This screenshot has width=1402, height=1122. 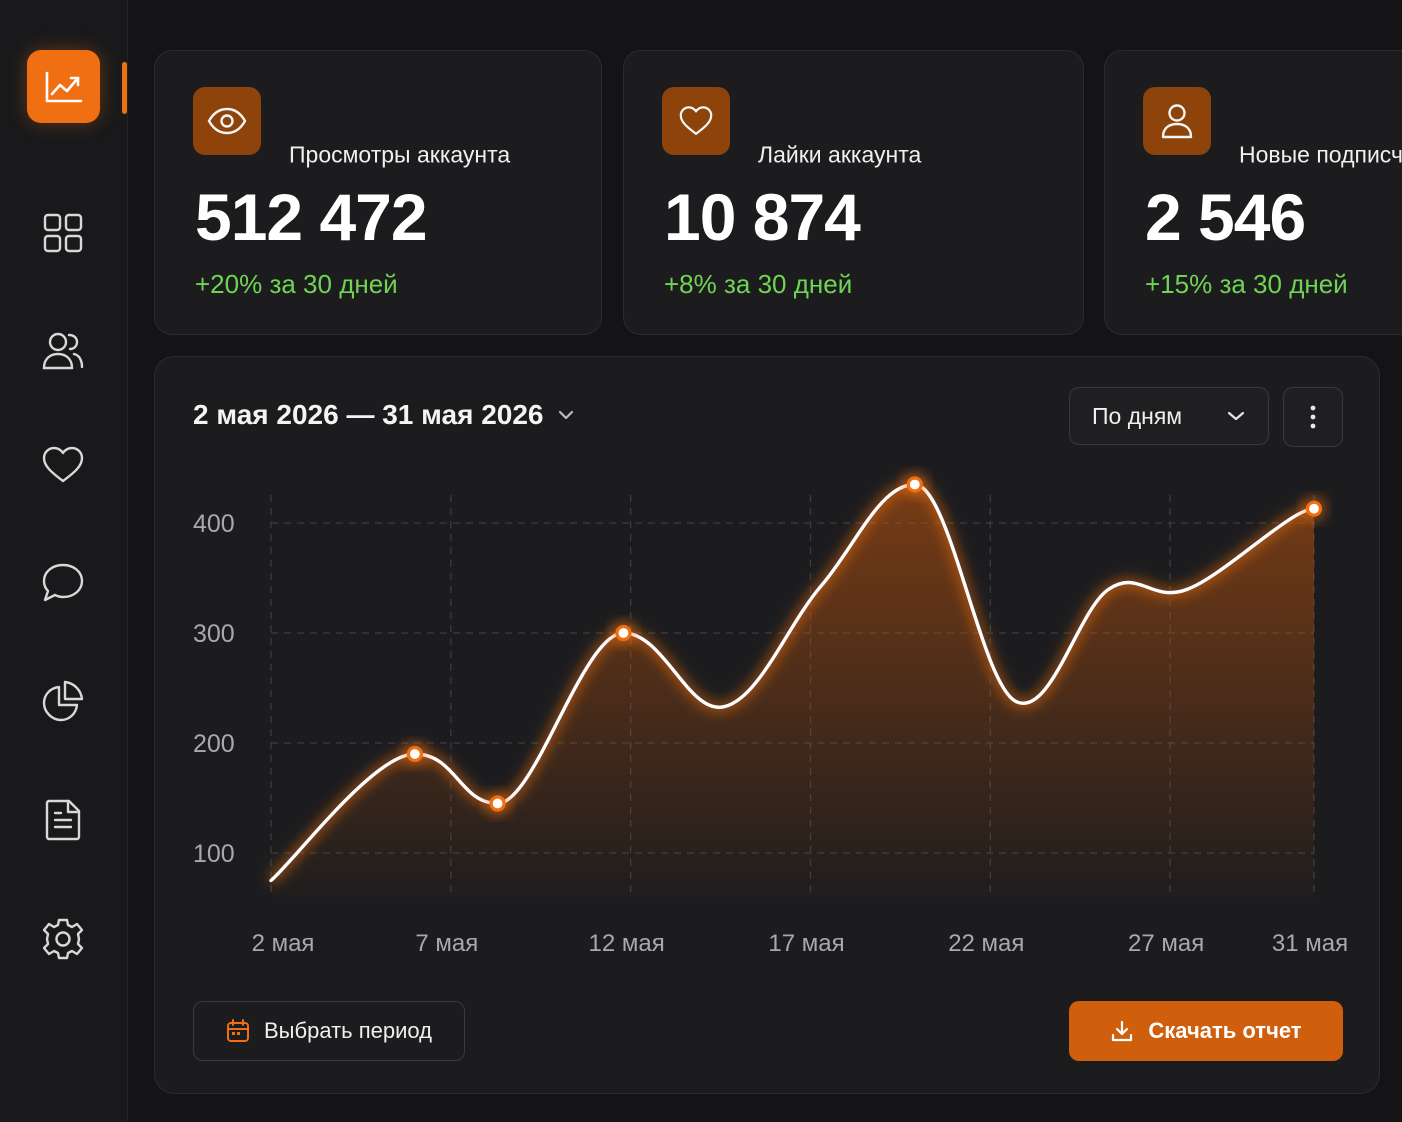 I want to click on date-range-label: 2 мая 2026 — 31 мая 2026, so click(x=368, y=414).